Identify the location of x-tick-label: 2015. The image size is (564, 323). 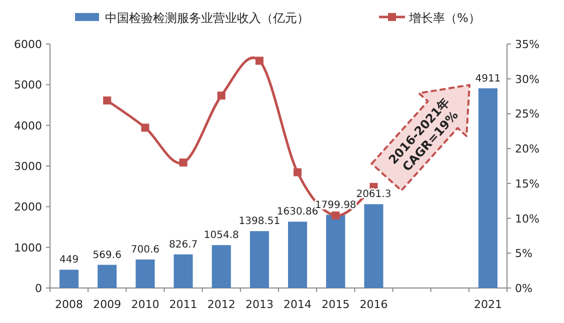
(336, 304).